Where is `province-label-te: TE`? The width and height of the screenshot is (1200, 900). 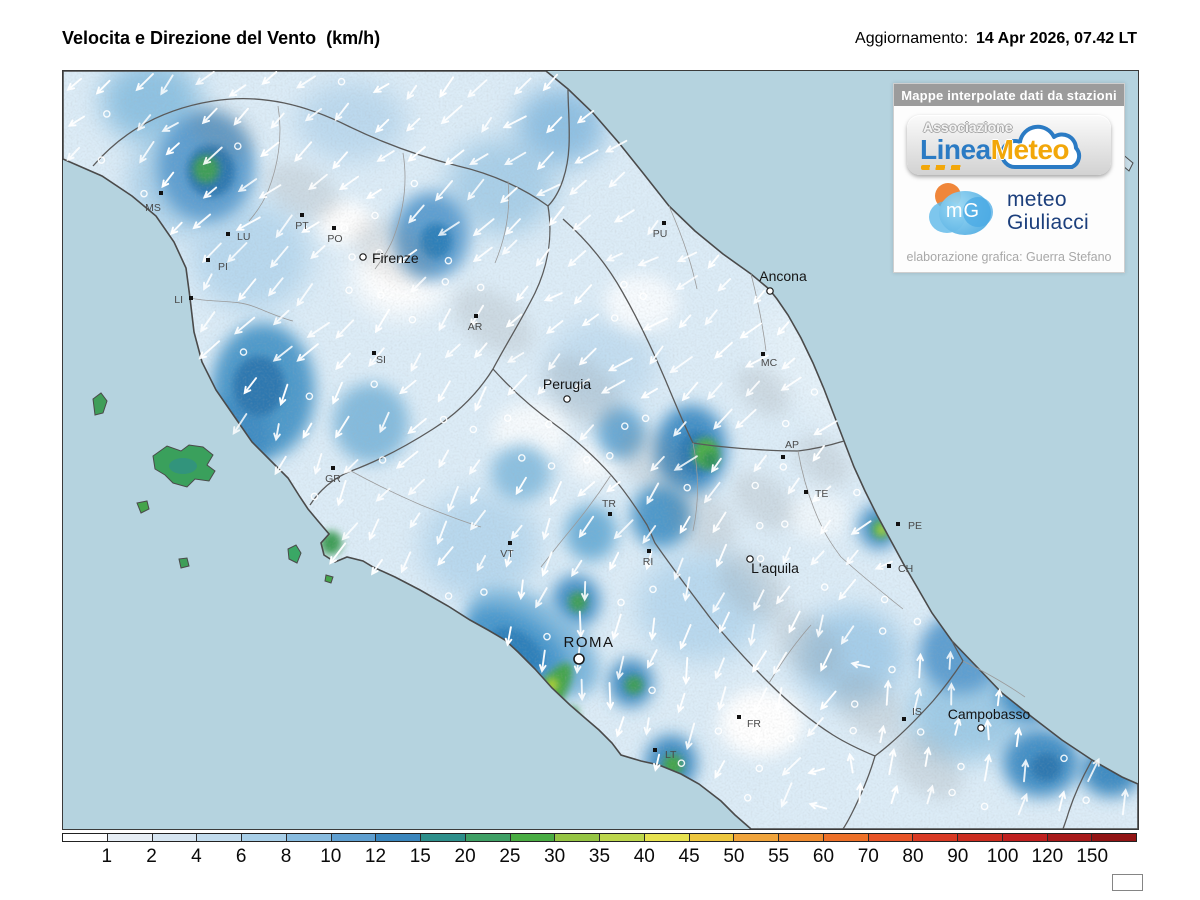 province-label-te: TE is located at coordinates (821, 494).